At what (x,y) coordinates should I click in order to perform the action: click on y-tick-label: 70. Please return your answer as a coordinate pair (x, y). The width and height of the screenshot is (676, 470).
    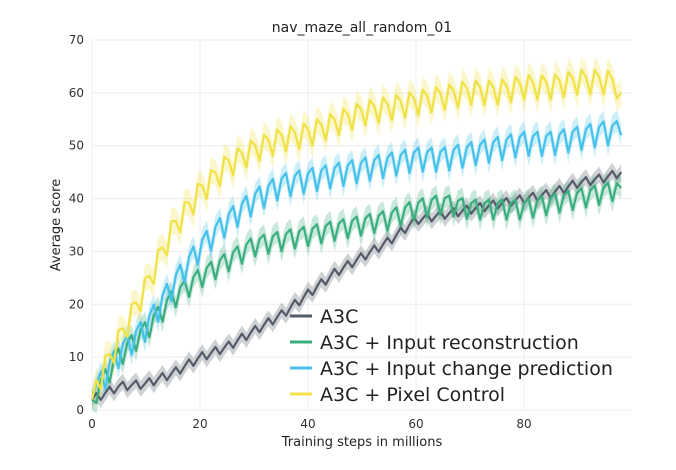
    Looking at the image, I should click on (76, 40).